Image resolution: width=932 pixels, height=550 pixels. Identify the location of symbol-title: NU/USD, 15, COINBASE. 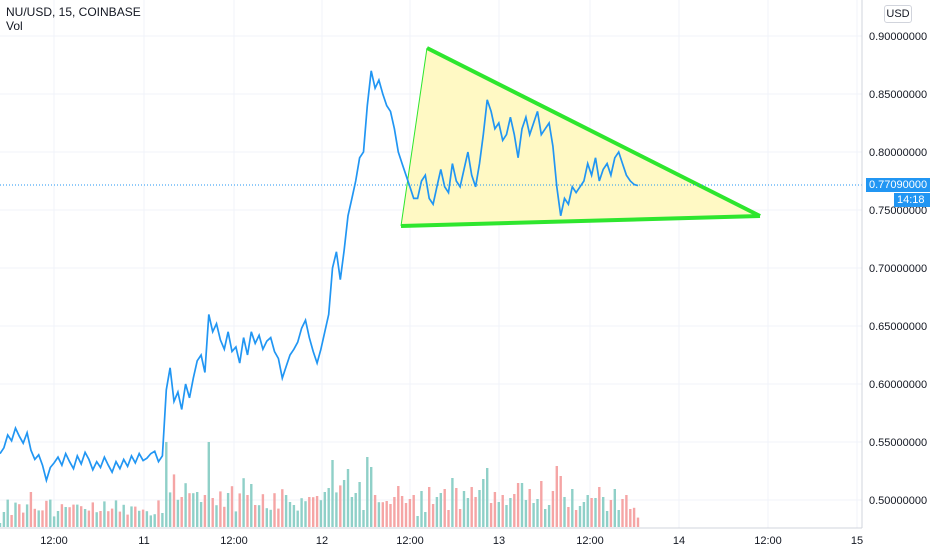
(73, 12).